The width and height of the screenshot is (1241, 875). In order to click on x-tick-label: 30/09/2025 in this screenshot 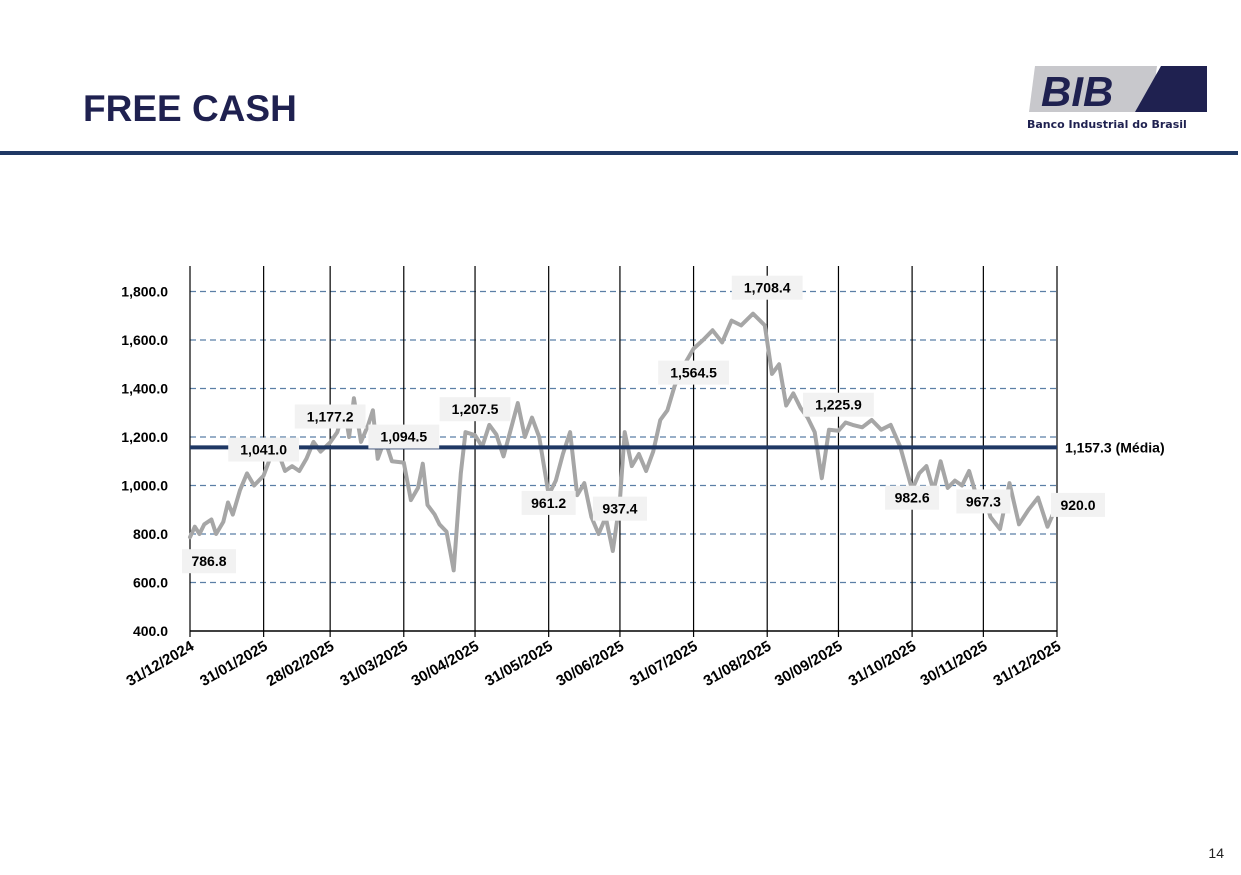, I will do `click(809, 664)`.